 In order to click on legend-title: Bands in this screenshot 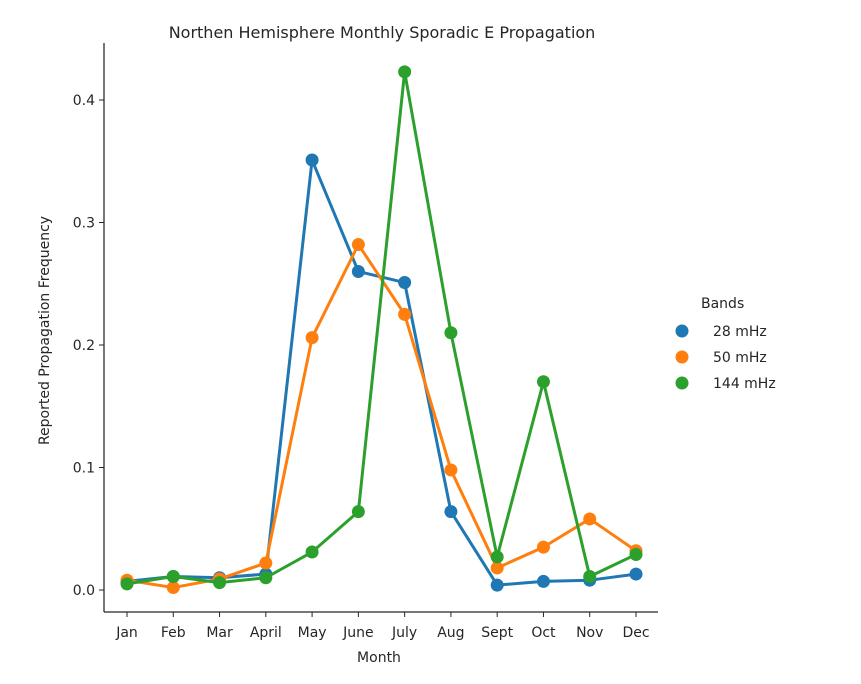, I will do `click(722, 304)`.